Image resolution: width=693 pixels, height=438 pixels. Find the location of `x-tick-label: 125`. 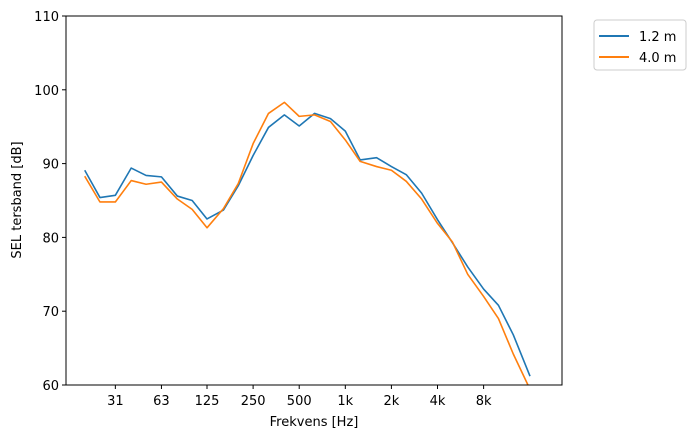

x-tick-label: 125 is located at coordinates (207, 401).